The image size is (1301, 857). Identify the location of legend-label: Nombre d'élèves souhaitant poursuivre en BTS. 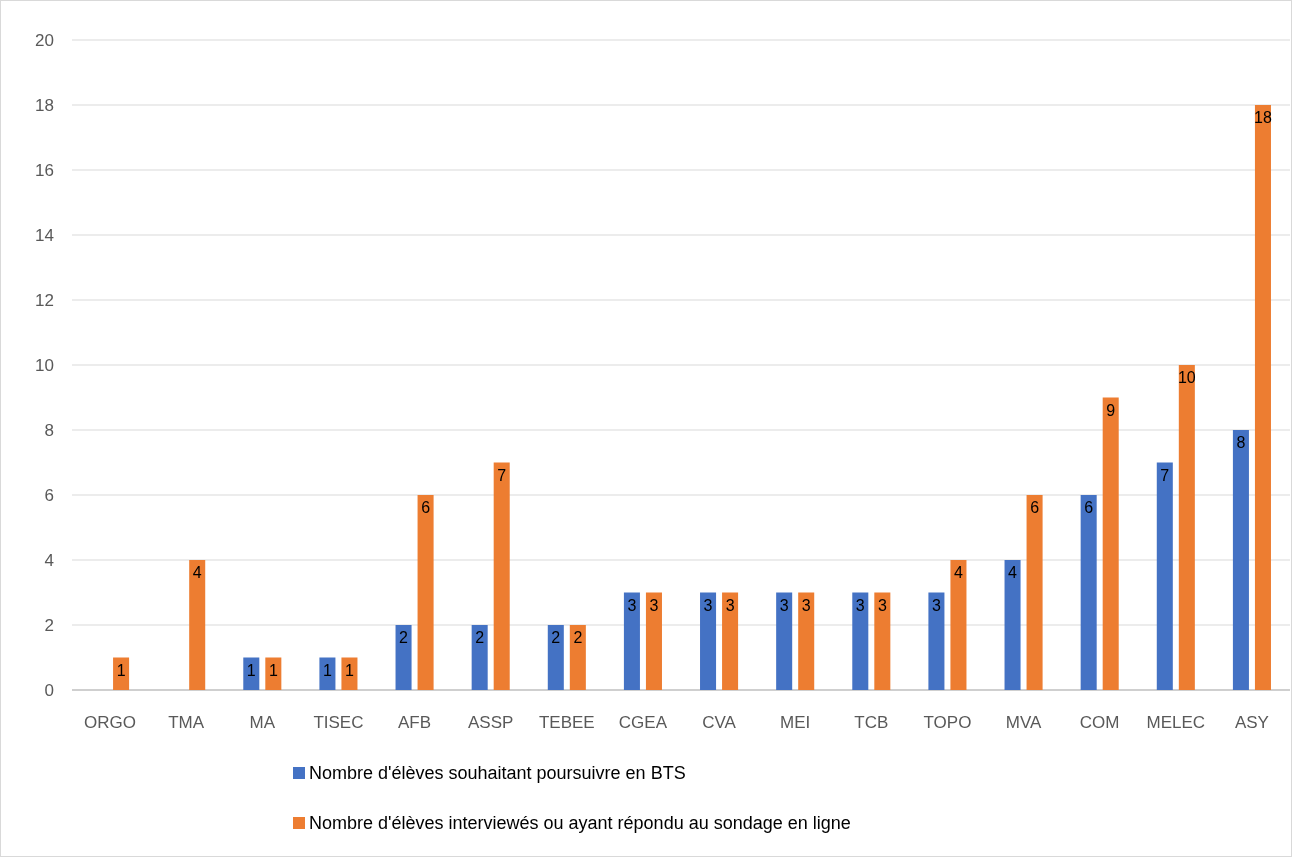
(497, 773).